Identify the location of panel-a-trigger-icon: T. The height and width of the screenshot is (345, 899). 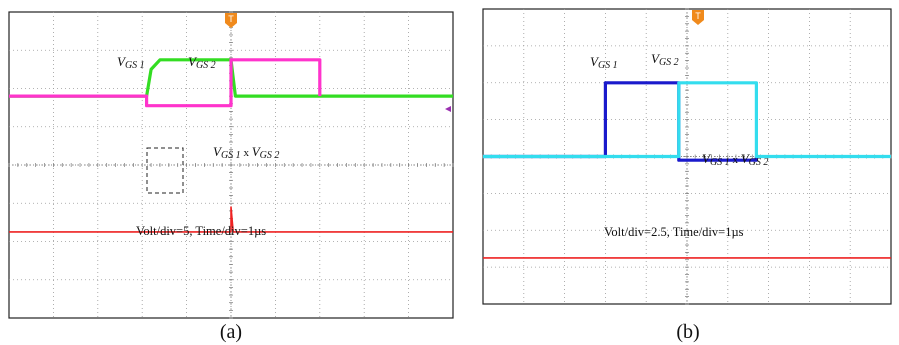
(231, 20).